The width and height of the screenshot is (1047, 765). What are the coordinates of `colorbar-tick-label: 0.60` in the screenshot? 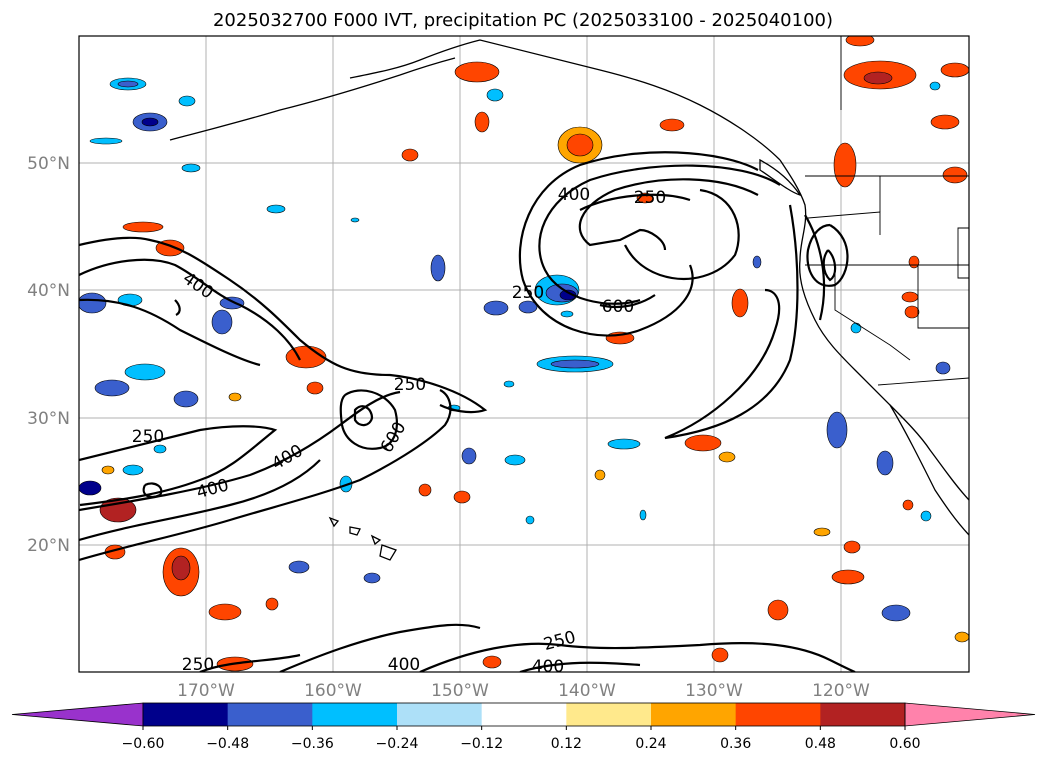 It's located at (904, 744).